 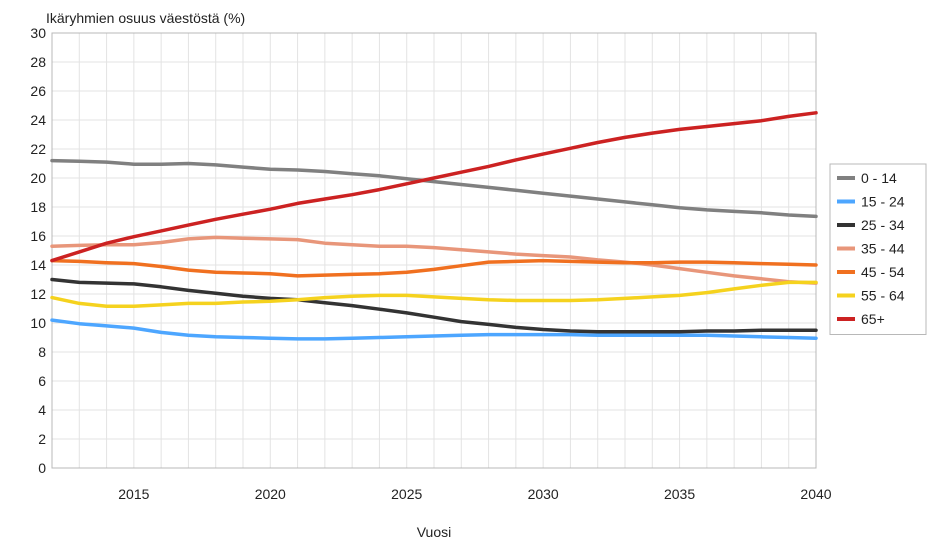 I want to click on y-axis-title: Ikäryhmien osuus väestöstä (%), so click(x=145, y=18).